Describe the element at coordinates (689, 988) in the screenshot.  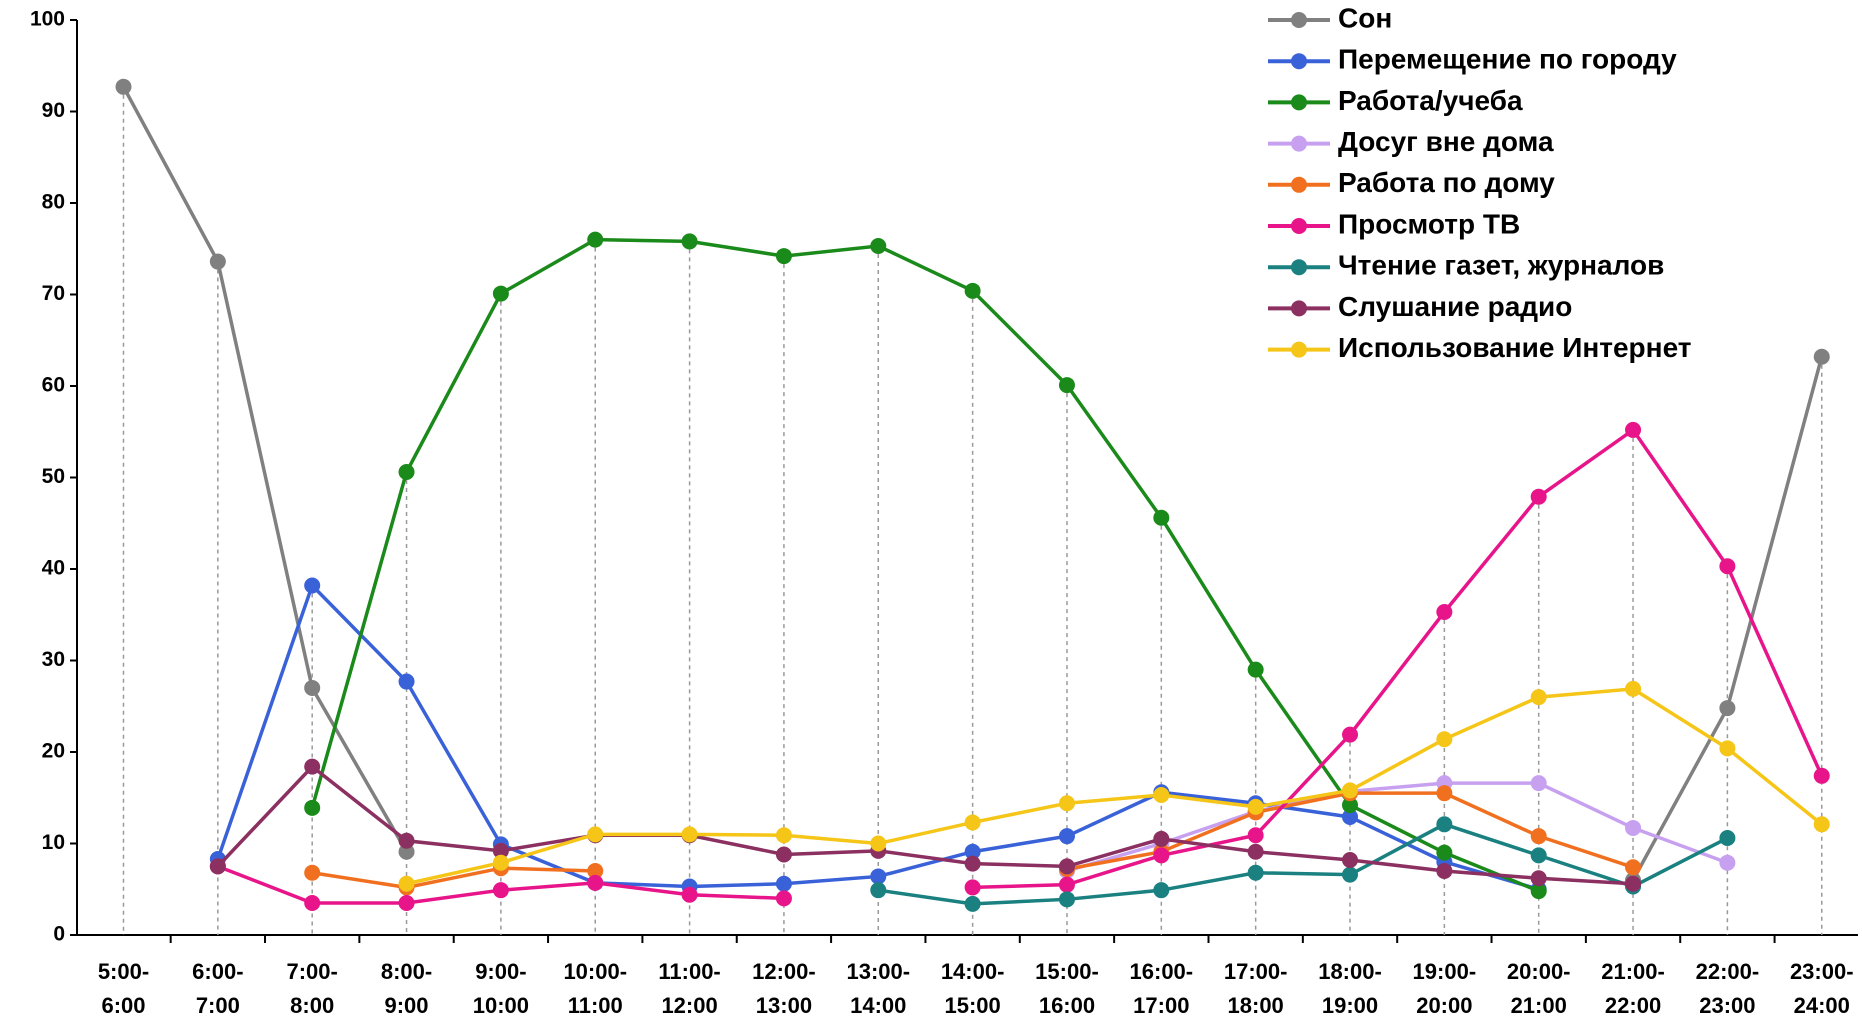
I see `x-tick-label: 11:00-12:00` at that location.